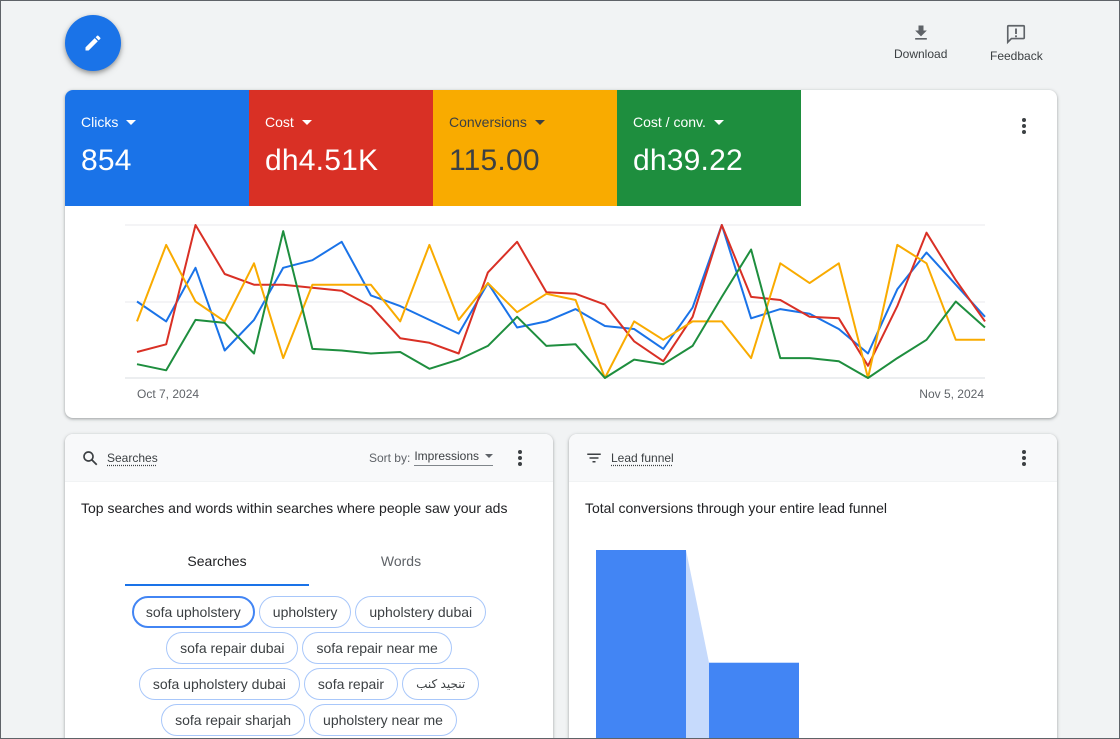 This screenshot has height=739, width=1120. Describe the element at coordinates (322, 160) in the screenshot. I see `metric-value: dh4.51K` at that location.